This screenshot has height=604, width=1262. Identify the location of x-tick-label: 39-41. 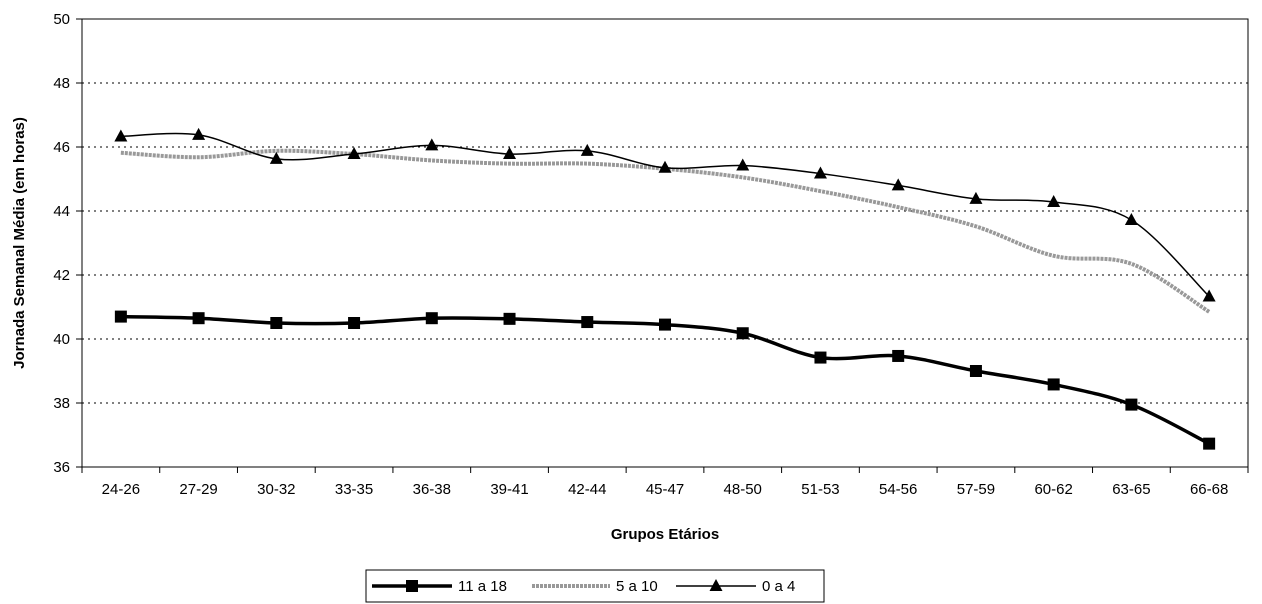
(509, 489).